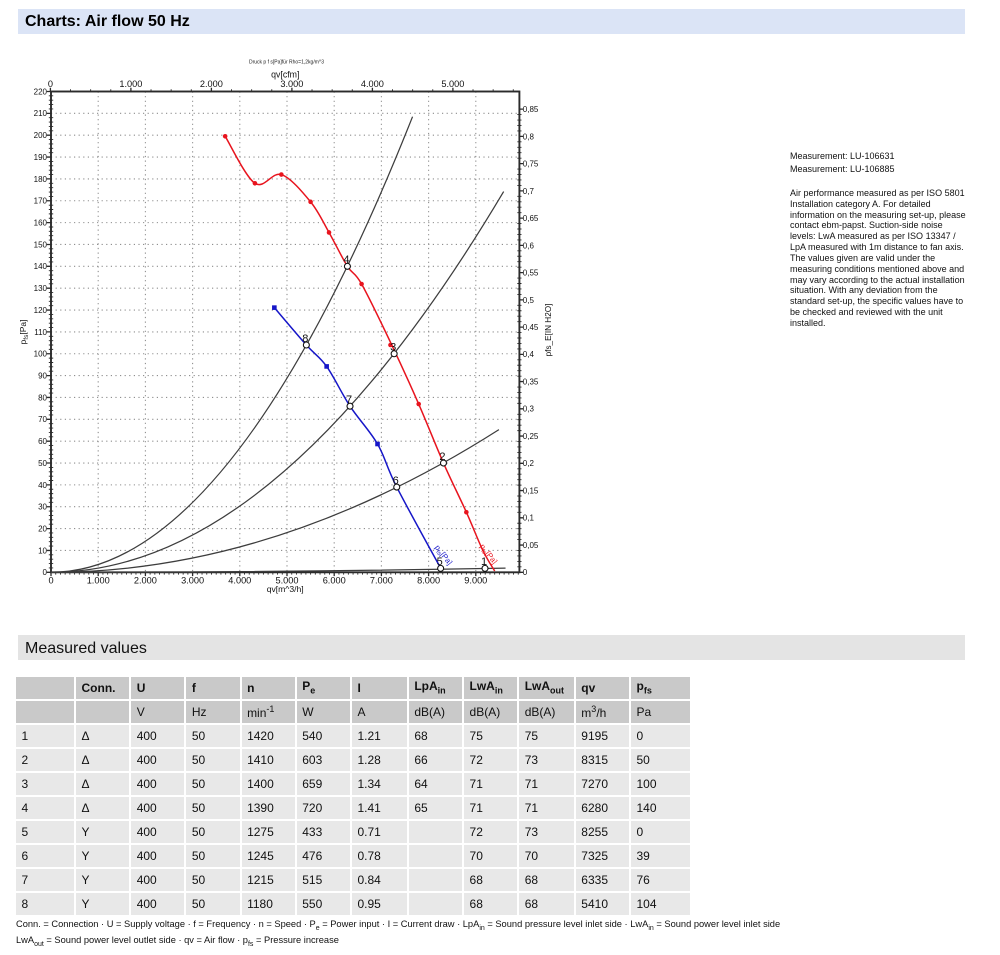 Image resolution: width=1000 pixels, height=955 pixels. Describe the element at coordinates (346, 260) in the screenshot. I see `svg-text: 4` at that location.